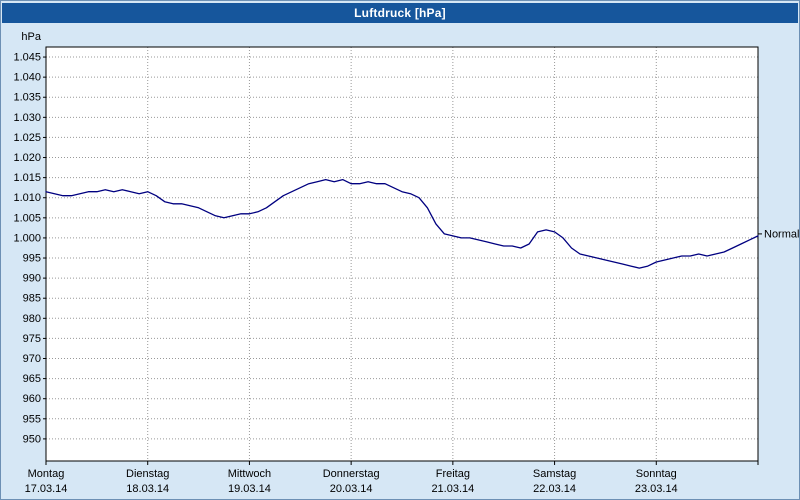 The height and width of the screenshot is (500, 800). Describe the element at coordinates (147, 474) in the screenshot. I see `x-day-label: Dienstag` at that location.